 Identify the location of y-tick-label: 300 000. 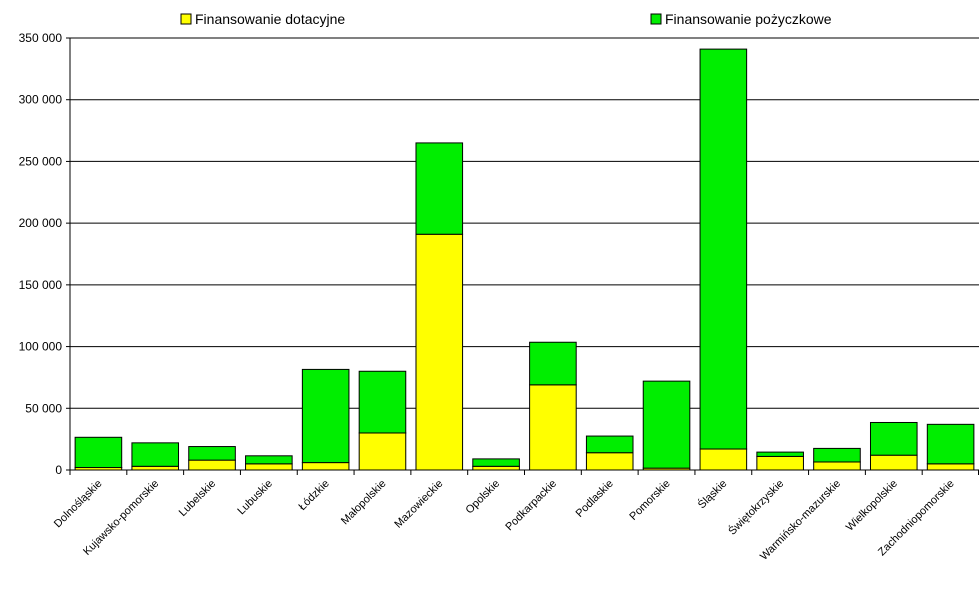
(41, 100).